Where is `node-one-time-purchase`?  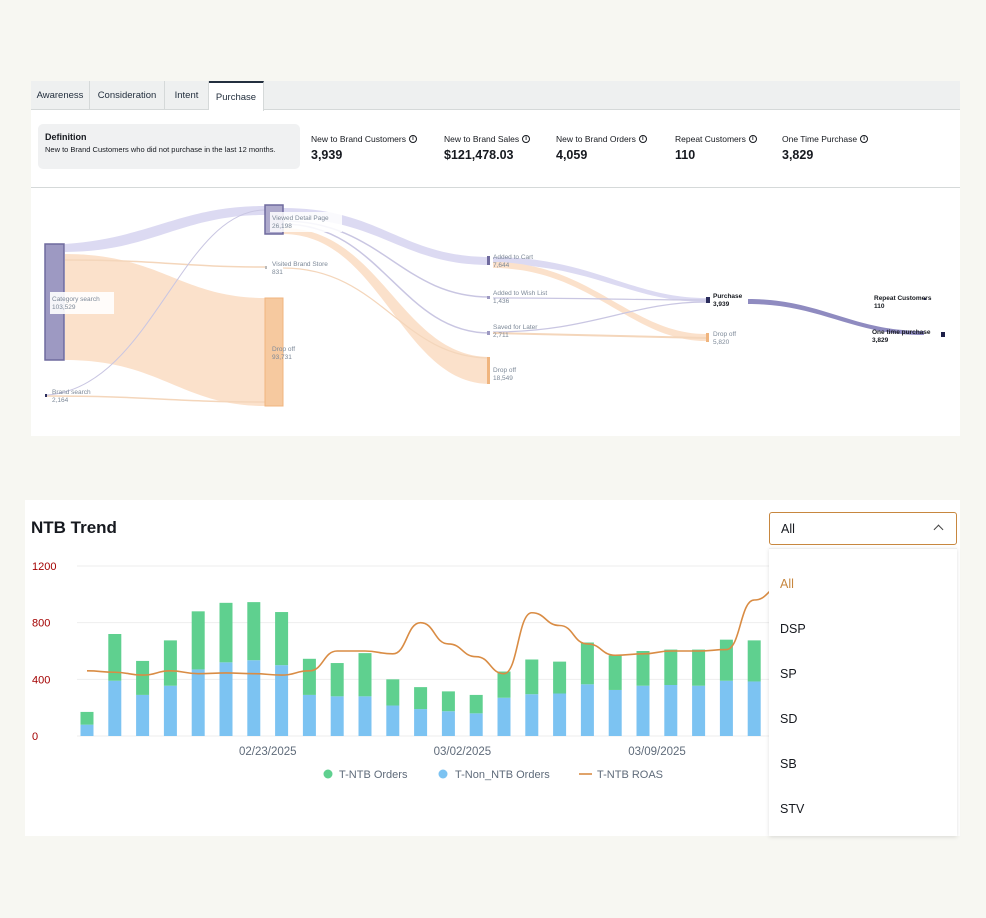
node-one-time-purchase is located at coordinates (943, 334).